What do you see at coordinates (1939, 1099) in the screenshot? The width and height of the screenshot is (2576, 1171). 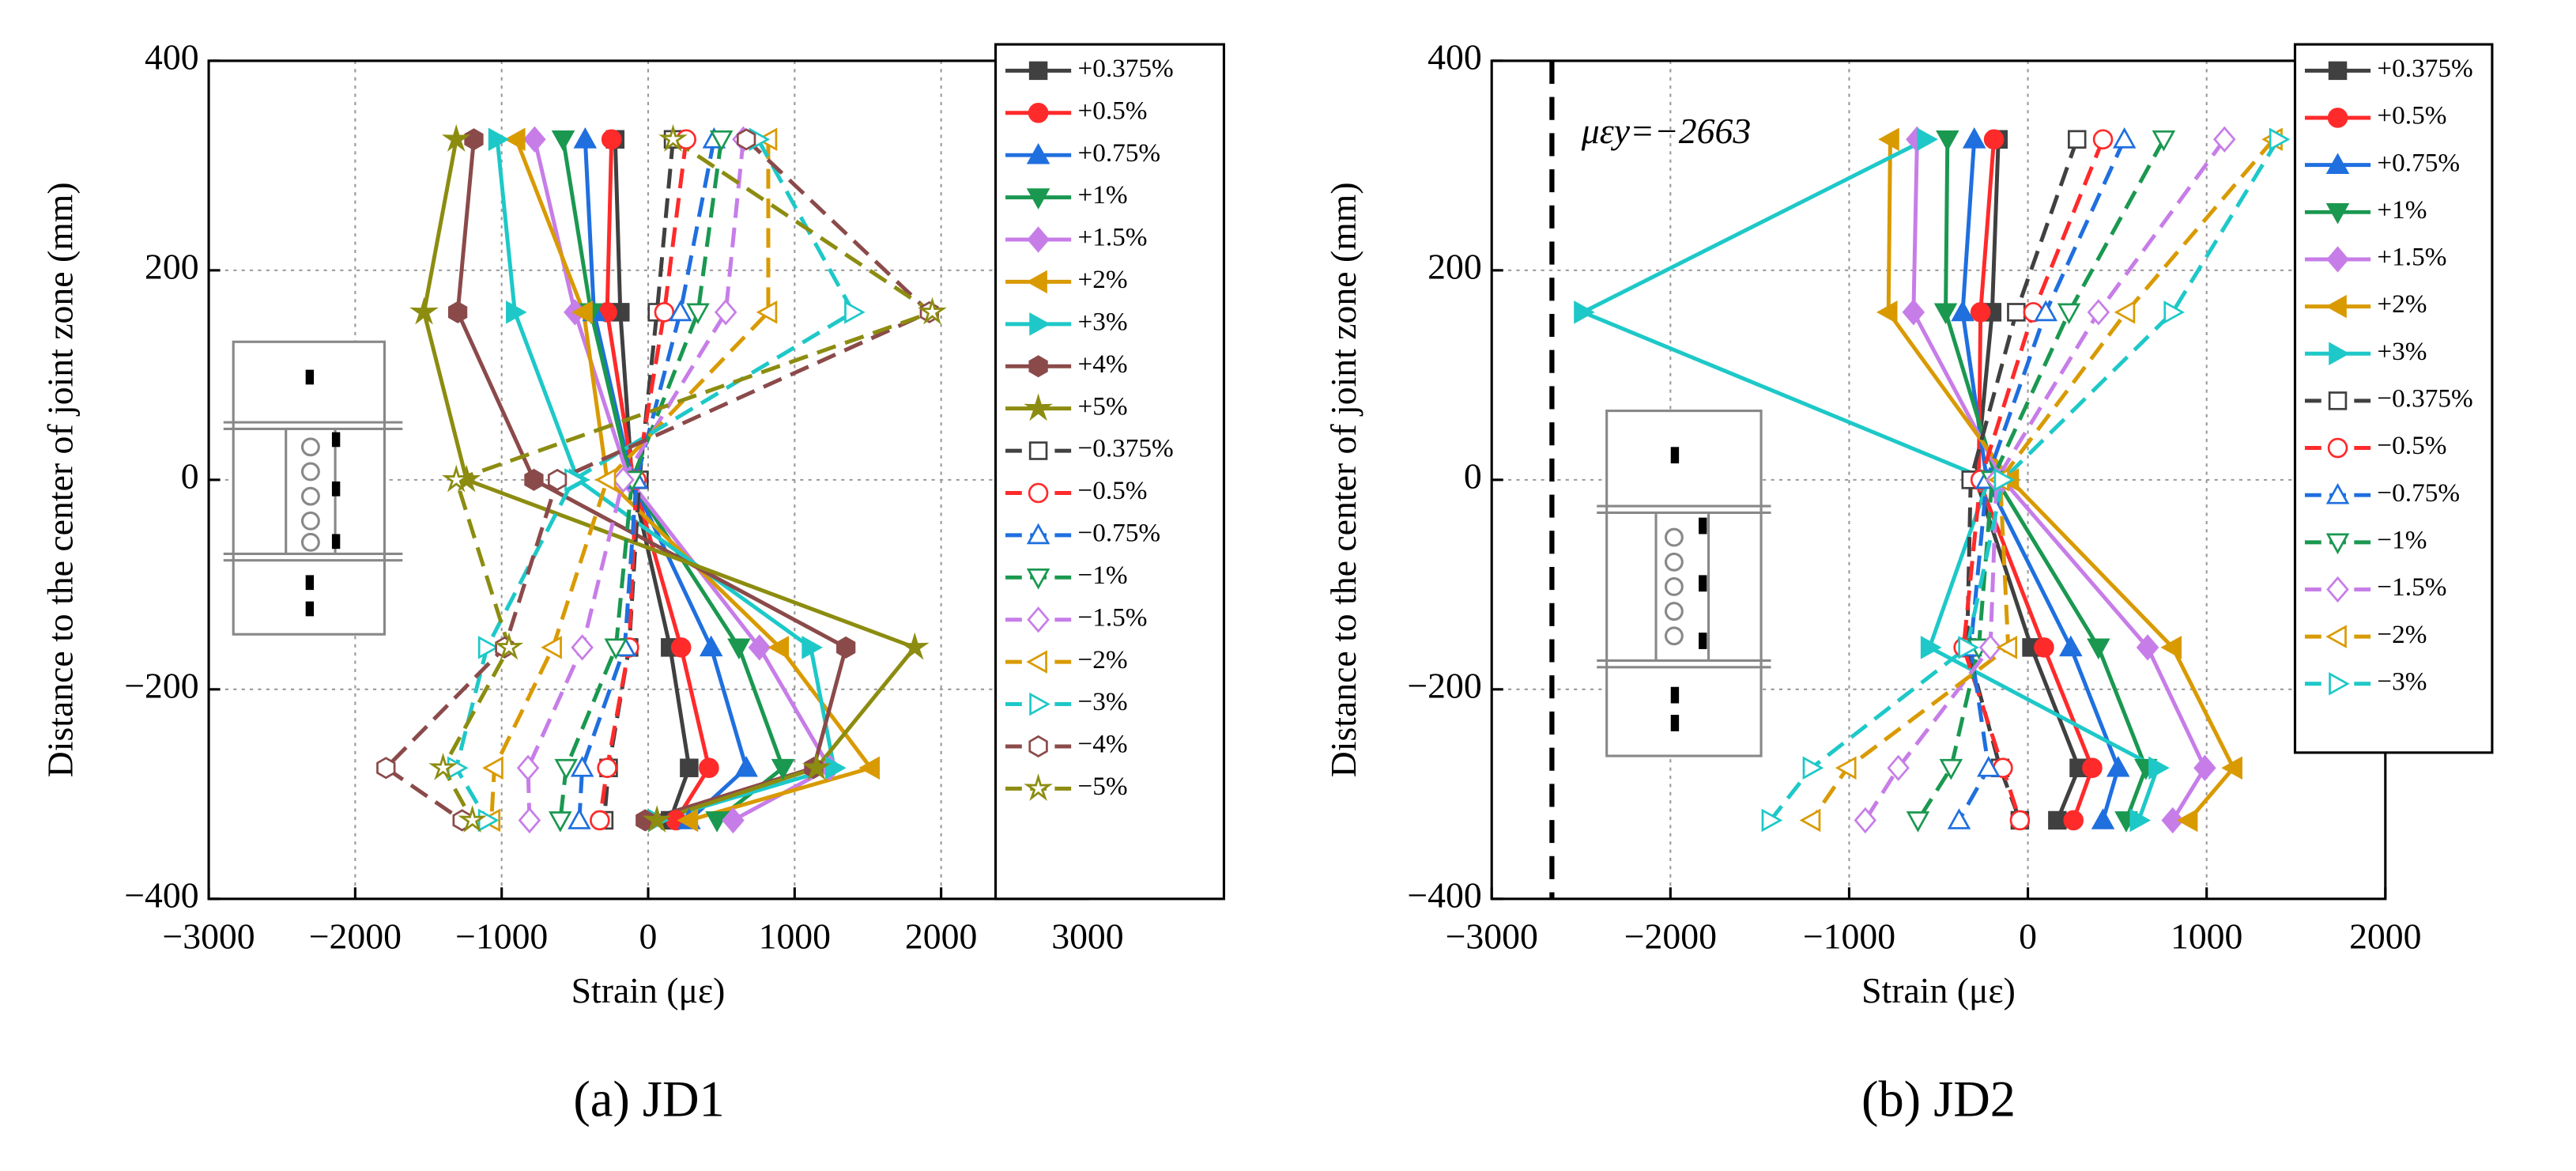 I see `caption: (b) JD2` at bounding box center [1939, 1099].